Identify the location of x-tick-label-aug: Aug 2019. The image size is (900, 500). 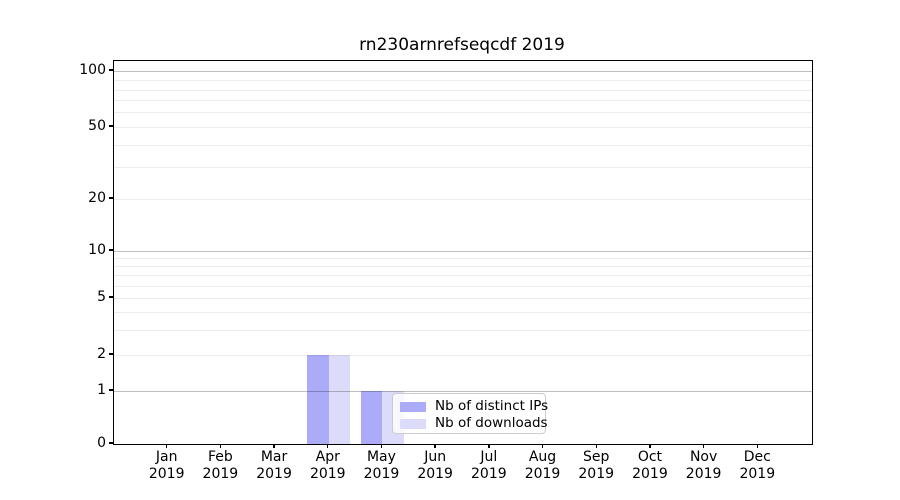
(542, 465).